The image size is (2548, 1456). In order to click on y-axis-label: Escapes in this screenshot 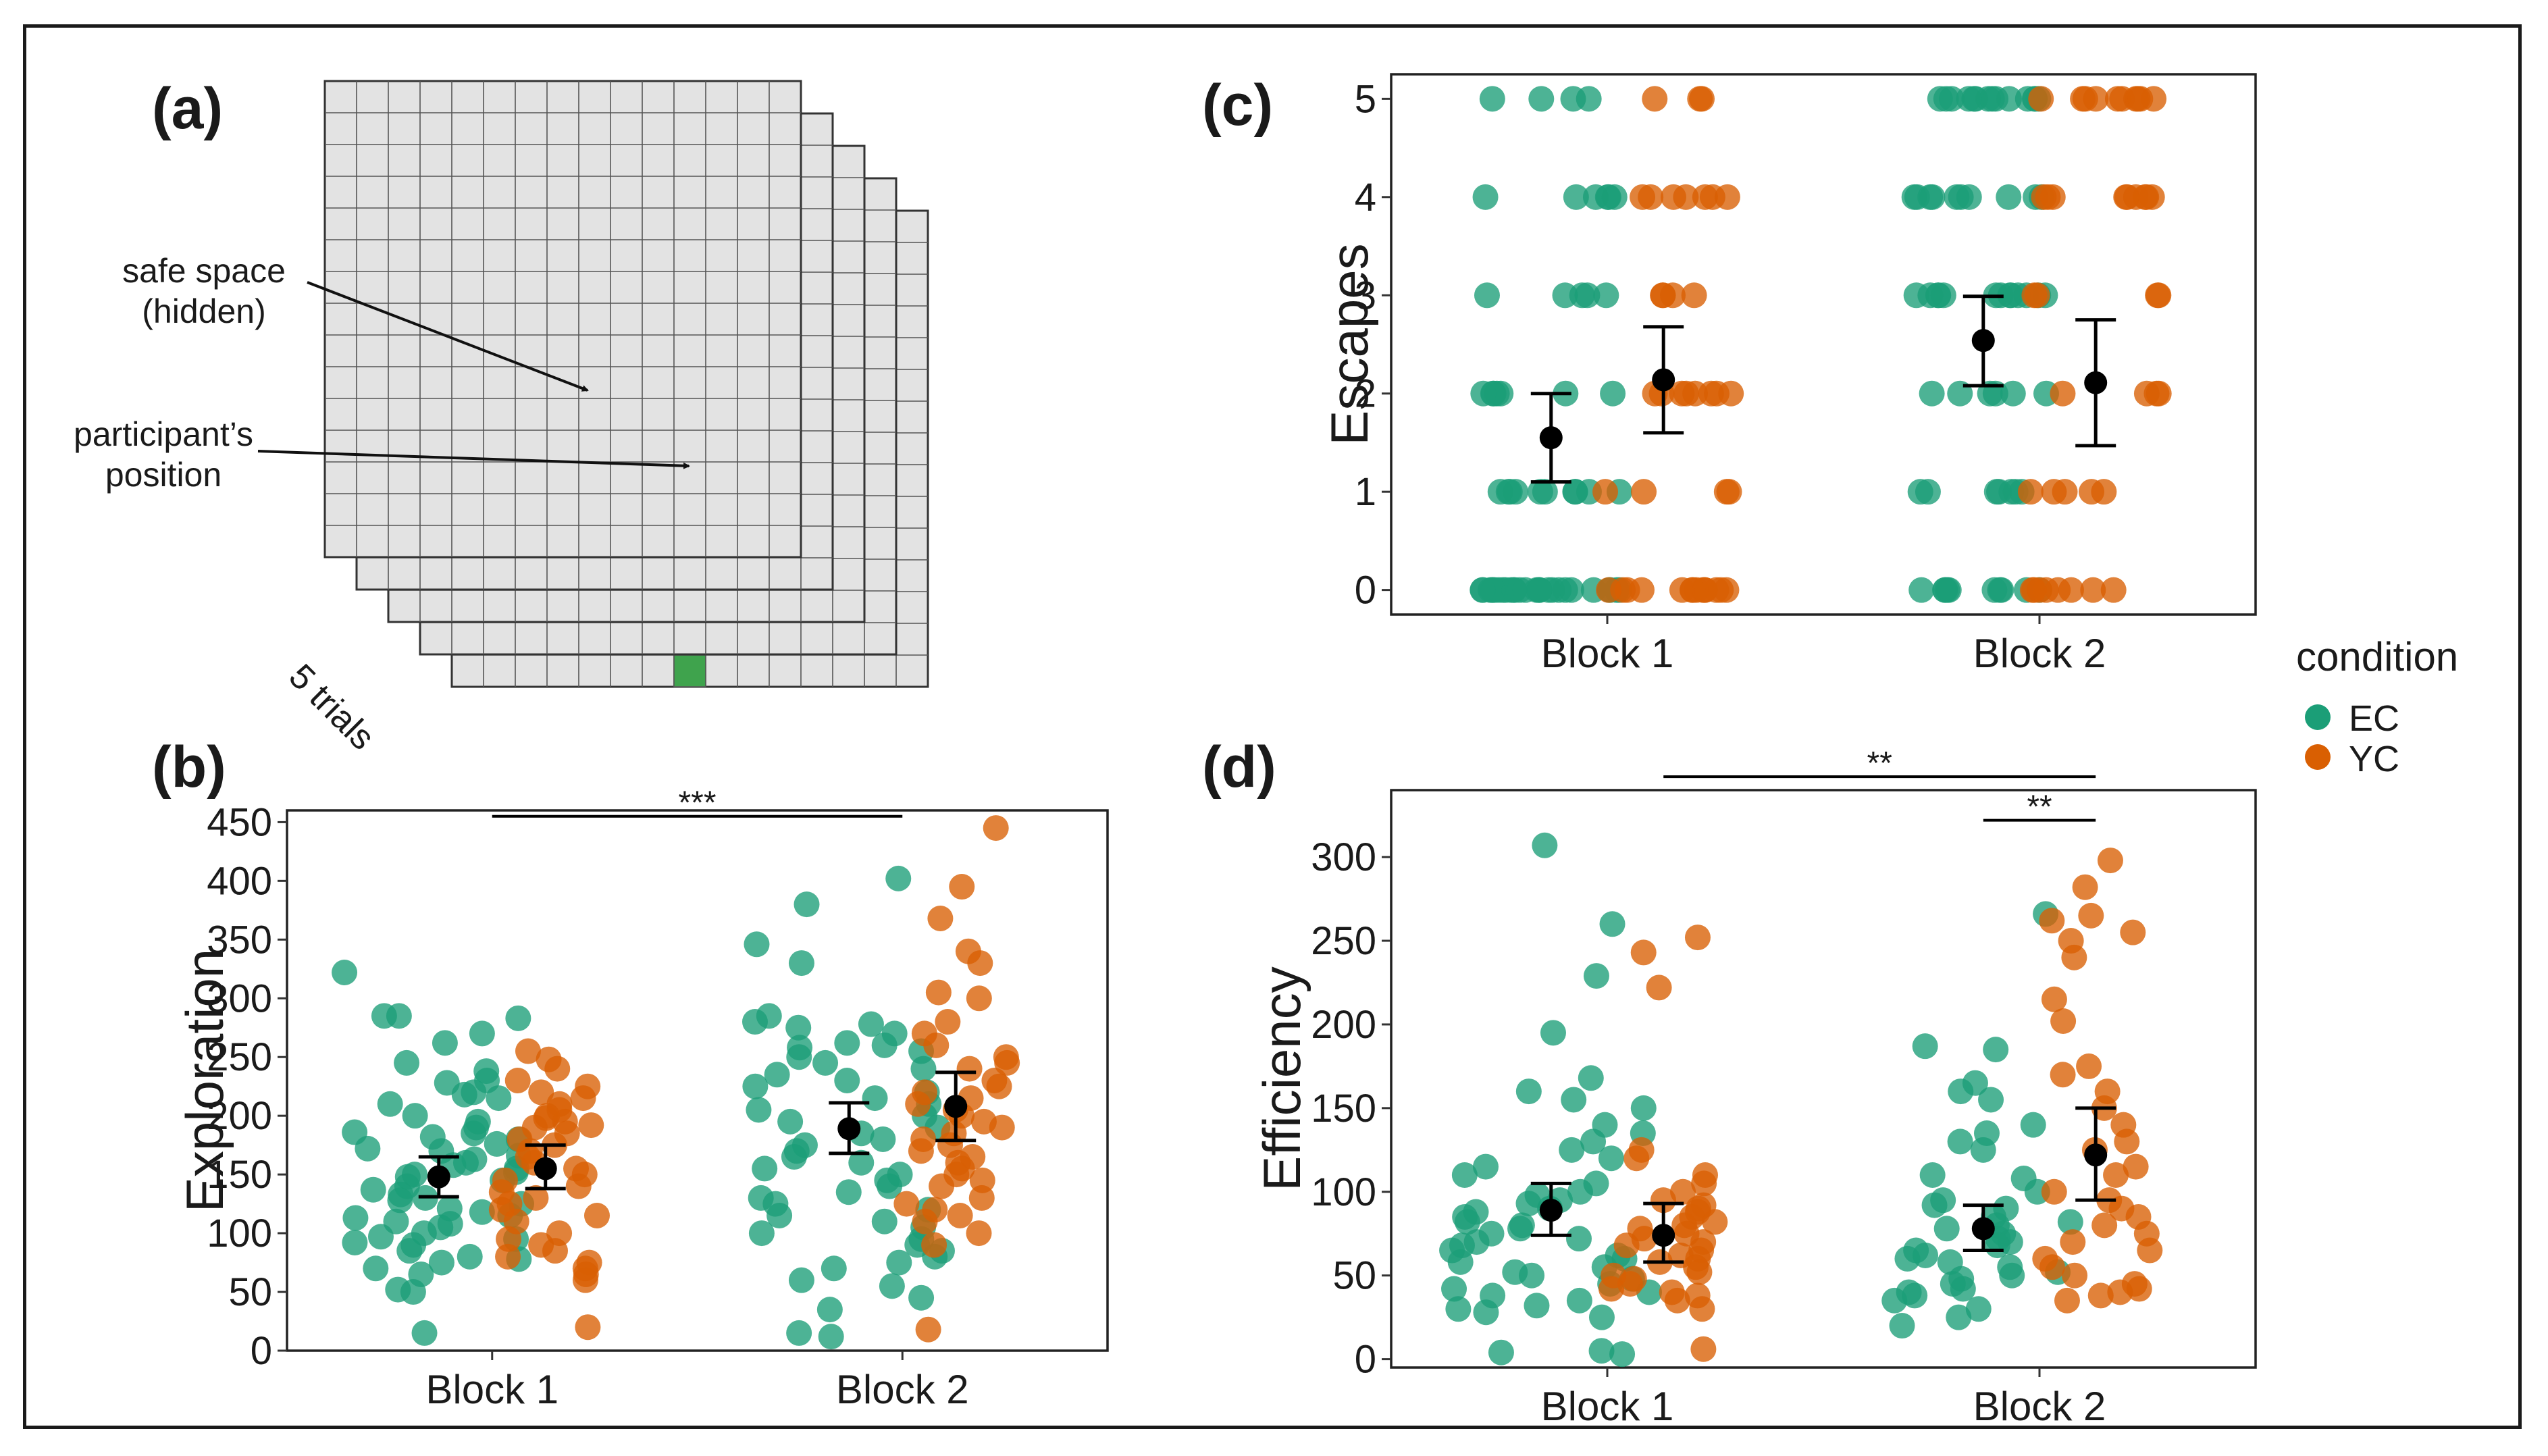, I will do `click(1349, 344)`.